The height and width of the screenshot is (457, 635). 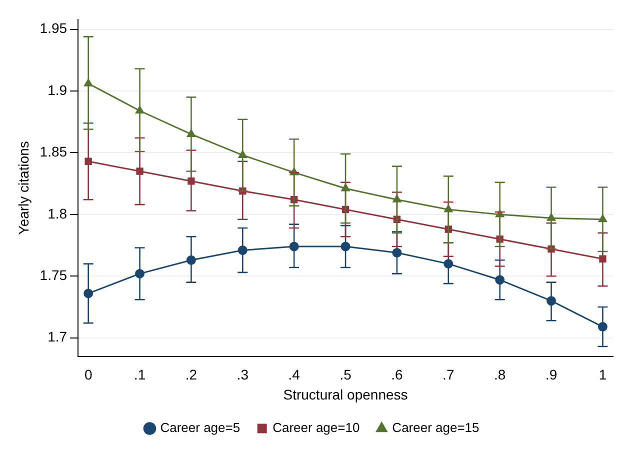 What do you see at coordinates (345, 394) in the screenshot?
I see `x-axis-title: Structural openness` at bounding box center [345, 394].